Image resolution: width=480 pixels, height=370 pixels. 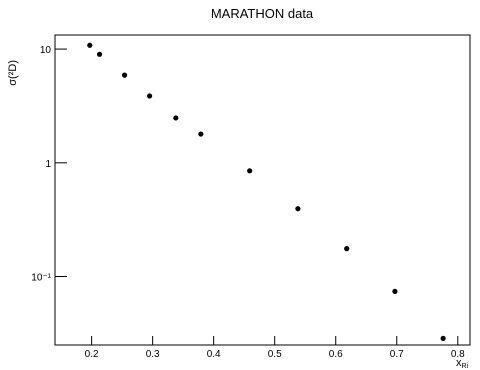 What do you see at coordinates (46, 50) in the screenshot?
I see `y-tick-label: 10` at bounding box center [46, 50].